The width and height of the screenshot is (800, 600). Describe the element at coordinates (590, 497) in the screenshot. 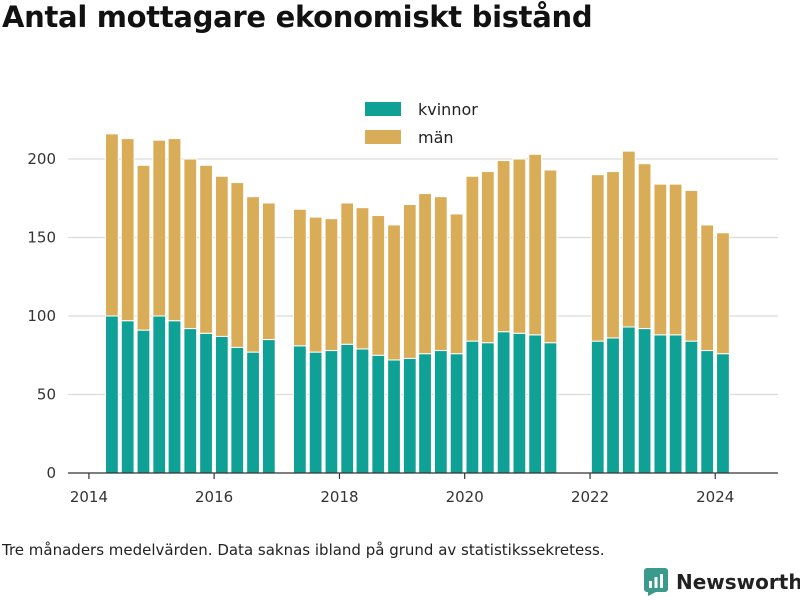

I see `x-tick-label: 2022` at that location.